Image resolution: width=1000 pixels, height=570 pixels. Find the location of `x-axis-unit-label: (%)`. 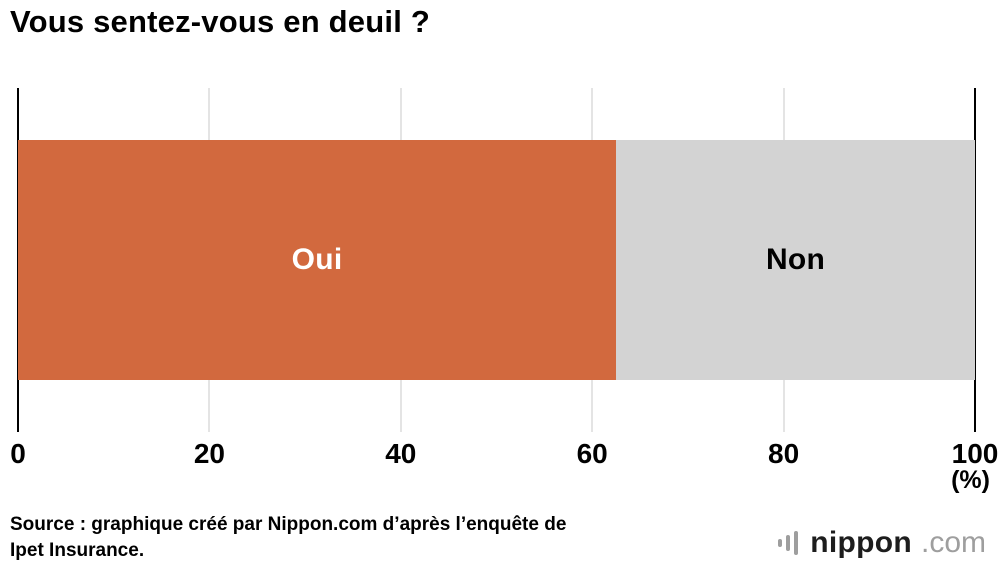

x-axis-unit-label: (%) is located at coordinates (970, 480).